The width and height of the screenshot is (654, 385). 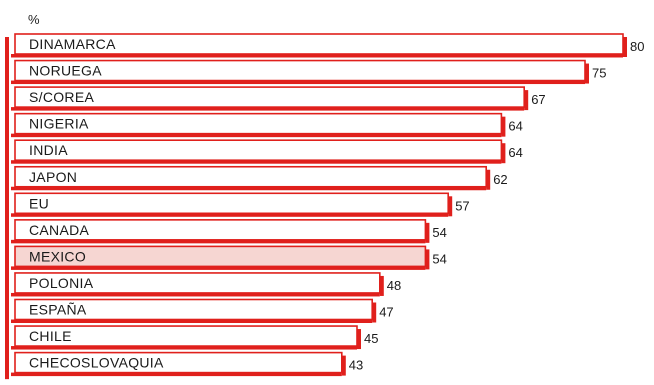 What do you see at coordinates (57, 256) in the screenshot?
I see `category-label: MEXICO` at bounding box center [57, 256].